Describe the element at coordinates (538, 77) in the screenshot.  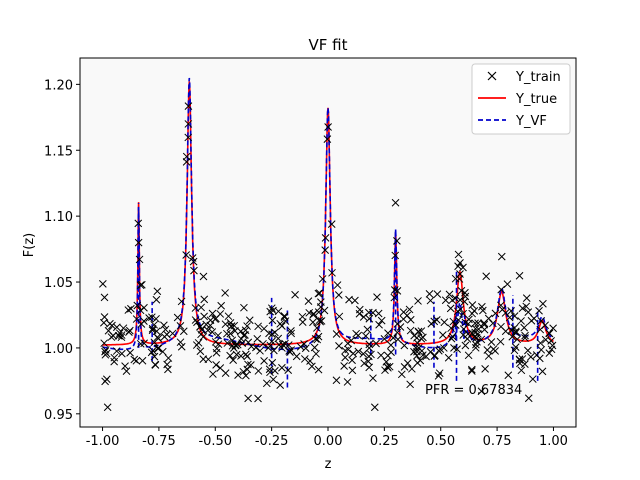
I see `legend-label: Y_train` at that location.